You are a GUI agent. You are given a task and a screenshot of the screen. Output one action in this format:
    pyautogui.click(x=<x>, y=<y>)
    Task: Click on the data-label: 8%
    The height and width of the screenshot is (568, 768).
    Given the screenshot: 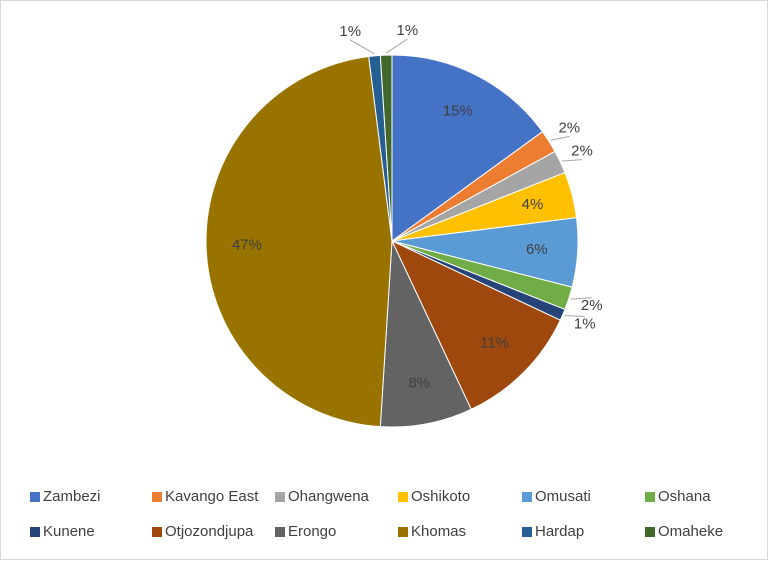 What is the action you would take?
    pyautogui.click(x=419, y=382)
    